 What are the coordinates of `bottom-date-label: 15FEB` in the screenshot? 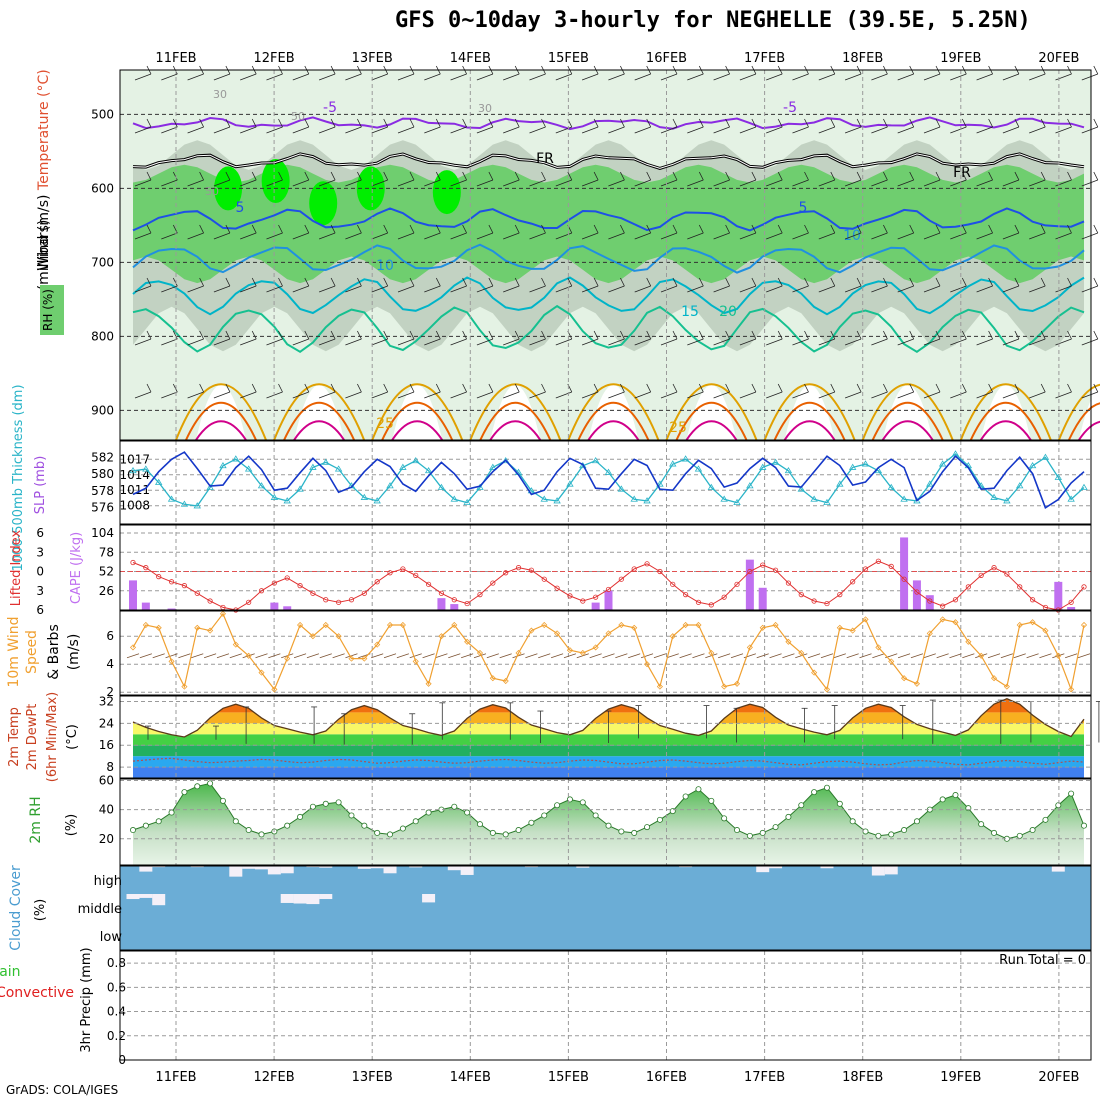 It's located at (568, 1077).